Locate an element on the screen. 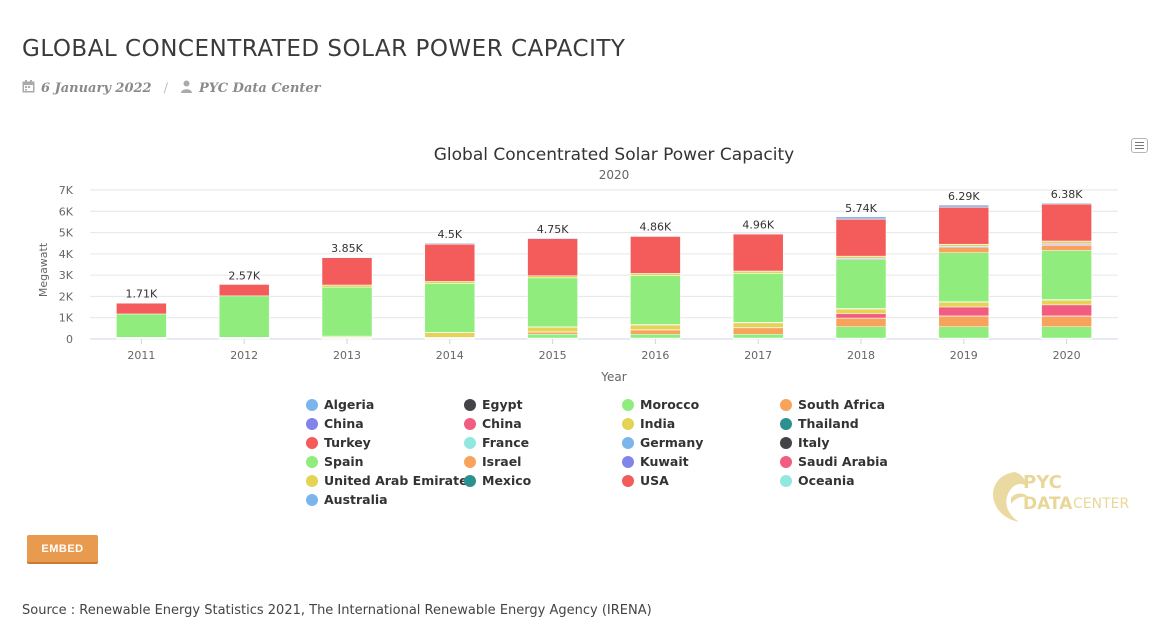 Image resolution: width=1175 pixels, height=627 pixels. legend-item: South Africa is located at coordinates (832, 404).